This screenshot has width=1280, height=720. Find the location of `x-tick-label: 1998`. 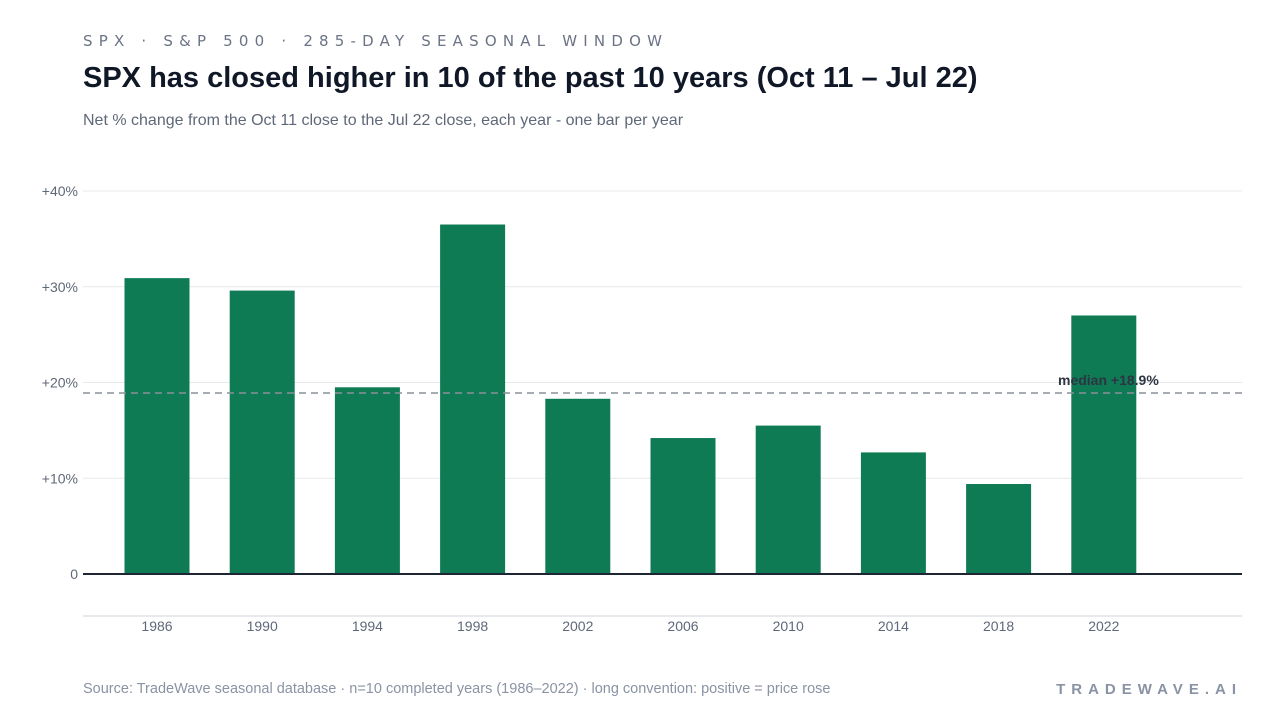

x-tick-label: 1998 is located at coordinates (472, 626).